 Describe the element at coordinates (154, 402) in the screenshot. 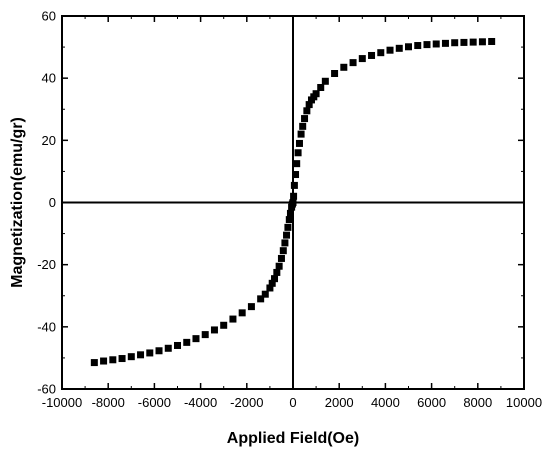

I see `x-tick-label: -6000` at that location.